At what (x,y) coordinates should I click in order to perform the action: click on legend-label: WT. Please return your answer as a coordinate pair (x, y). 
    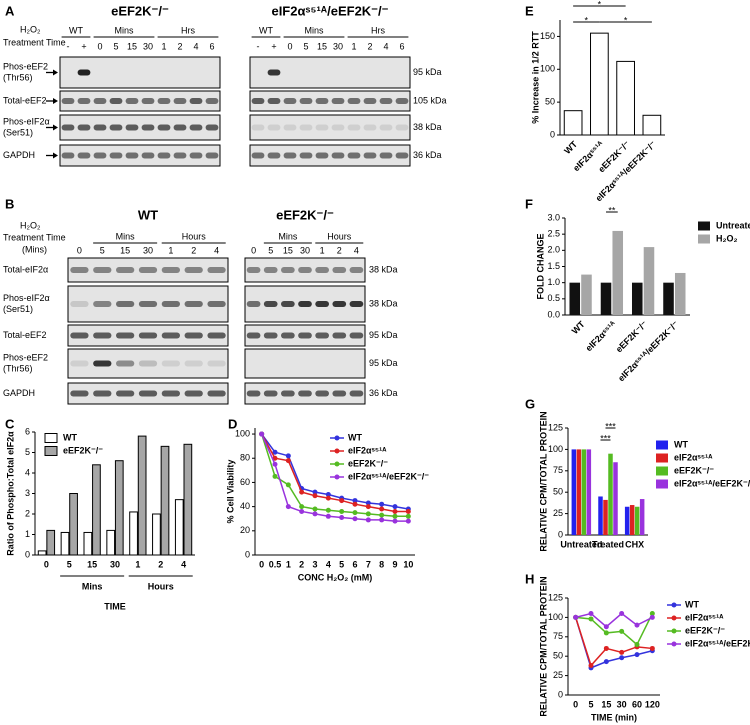
    Looking at the image, I should click on (355, 437).